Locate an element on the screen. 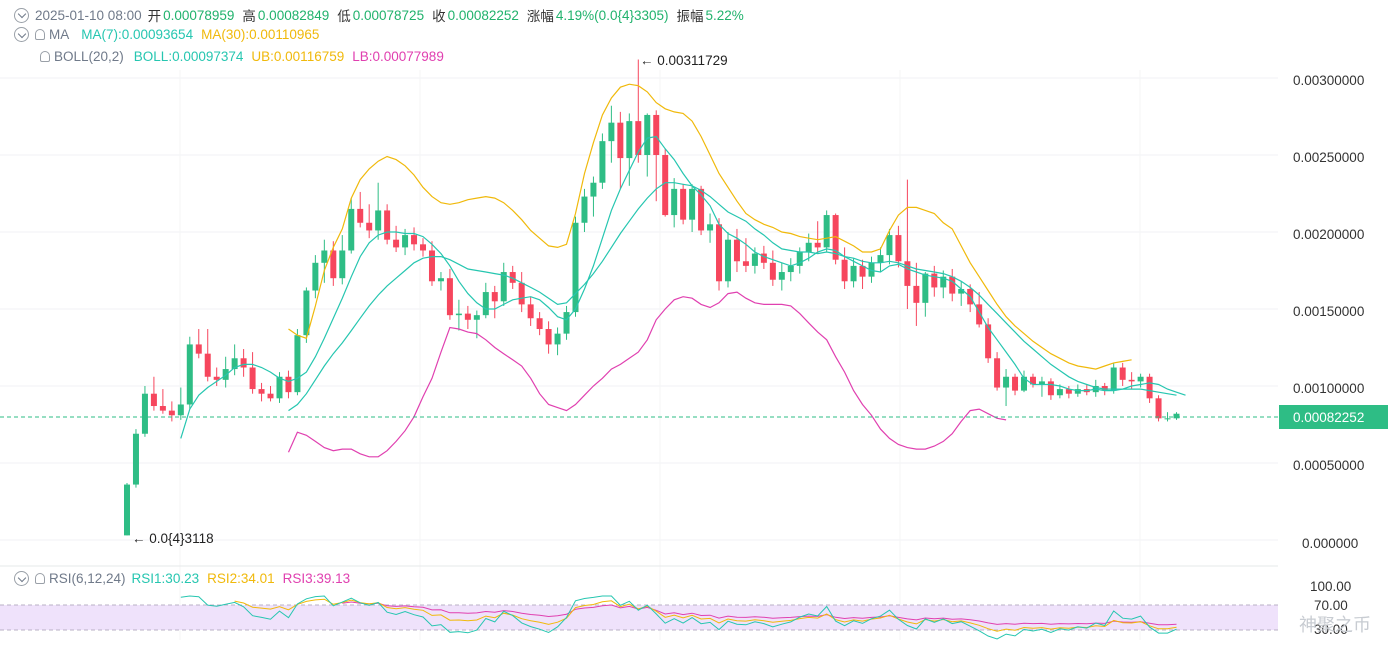  rsi3-line is located at coordinates (759, 613).